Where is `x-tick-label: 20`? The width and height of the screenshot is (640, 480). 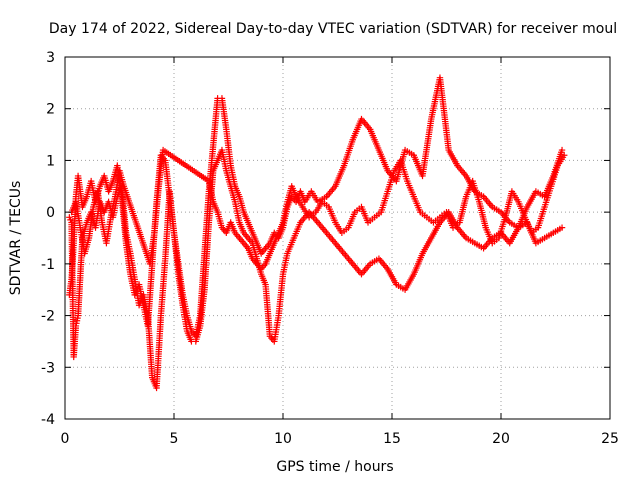
x-tick-label: 20 is located at coordinates (501, 439).